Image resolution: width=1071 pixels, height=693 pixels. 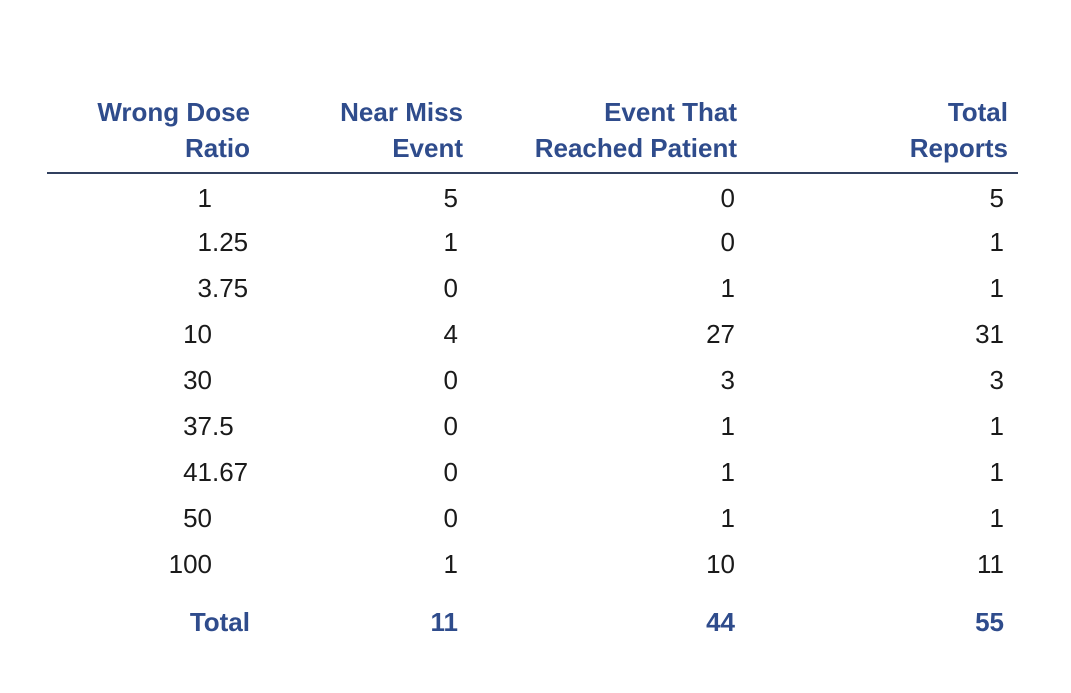 What do you see at coordinates (401, 112) in the screenshot?
I see `header-line: Near Miss` at bounding box center [401, 112].